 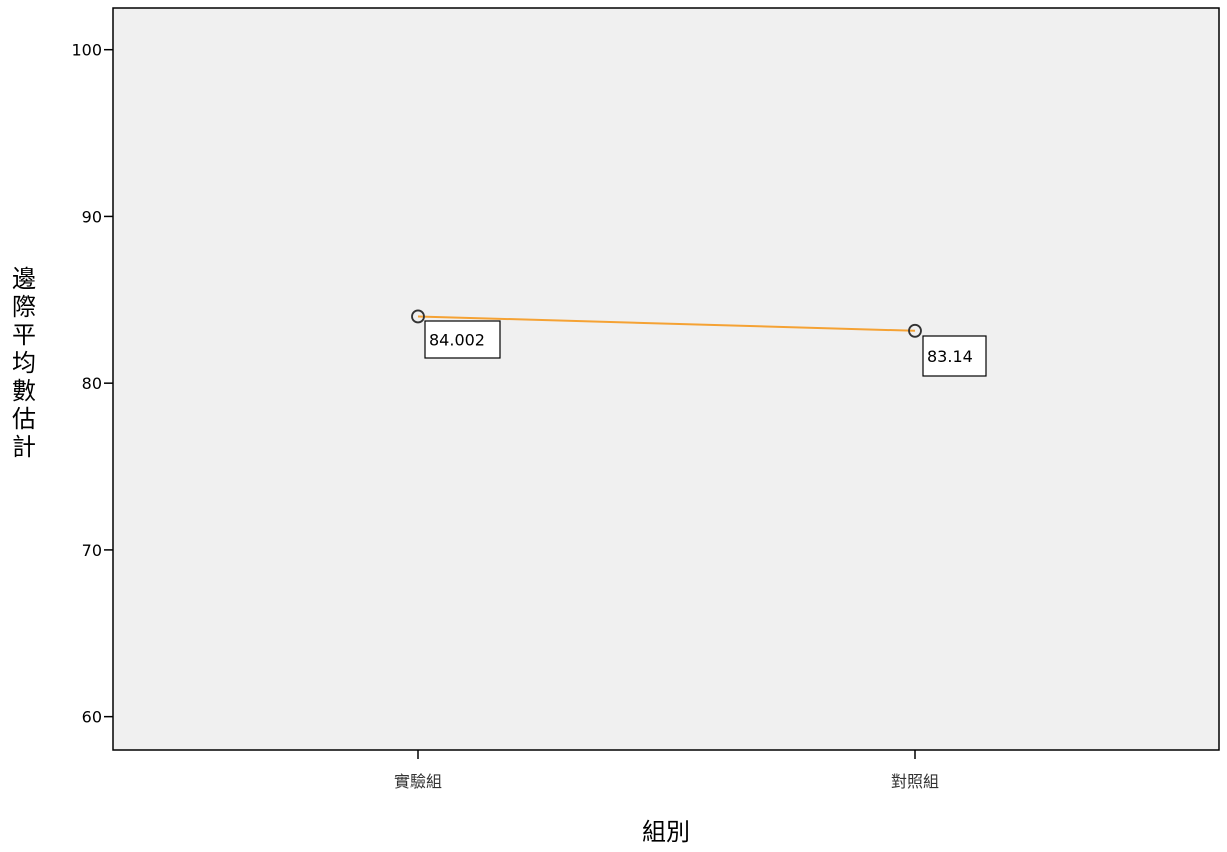 What do you see at coordinates (666, 770) in the screenshot?
I see `x-axis: 實驗組 對照組` at bounding box center [666, 770].